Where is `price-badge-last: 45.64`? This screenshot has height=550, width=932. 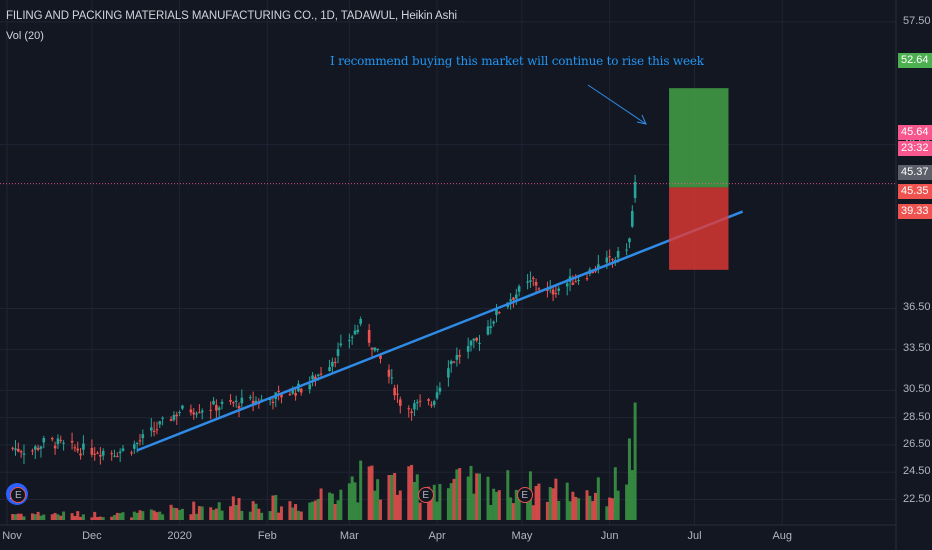 price-badge-last: 45.64 is located at coordinates (915, 132).